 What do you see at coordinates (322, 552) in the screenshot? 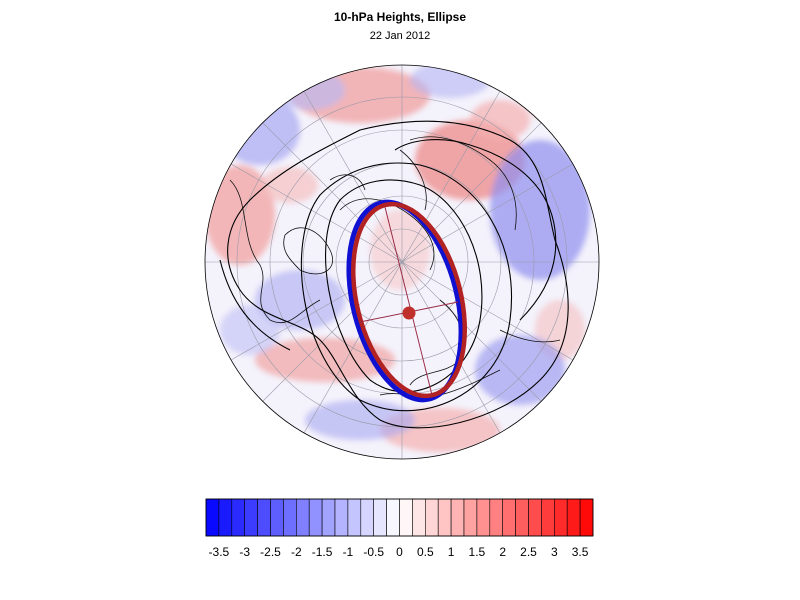
I see `colorbar-tick-label: -1.5` at bounding box center [322, 552].